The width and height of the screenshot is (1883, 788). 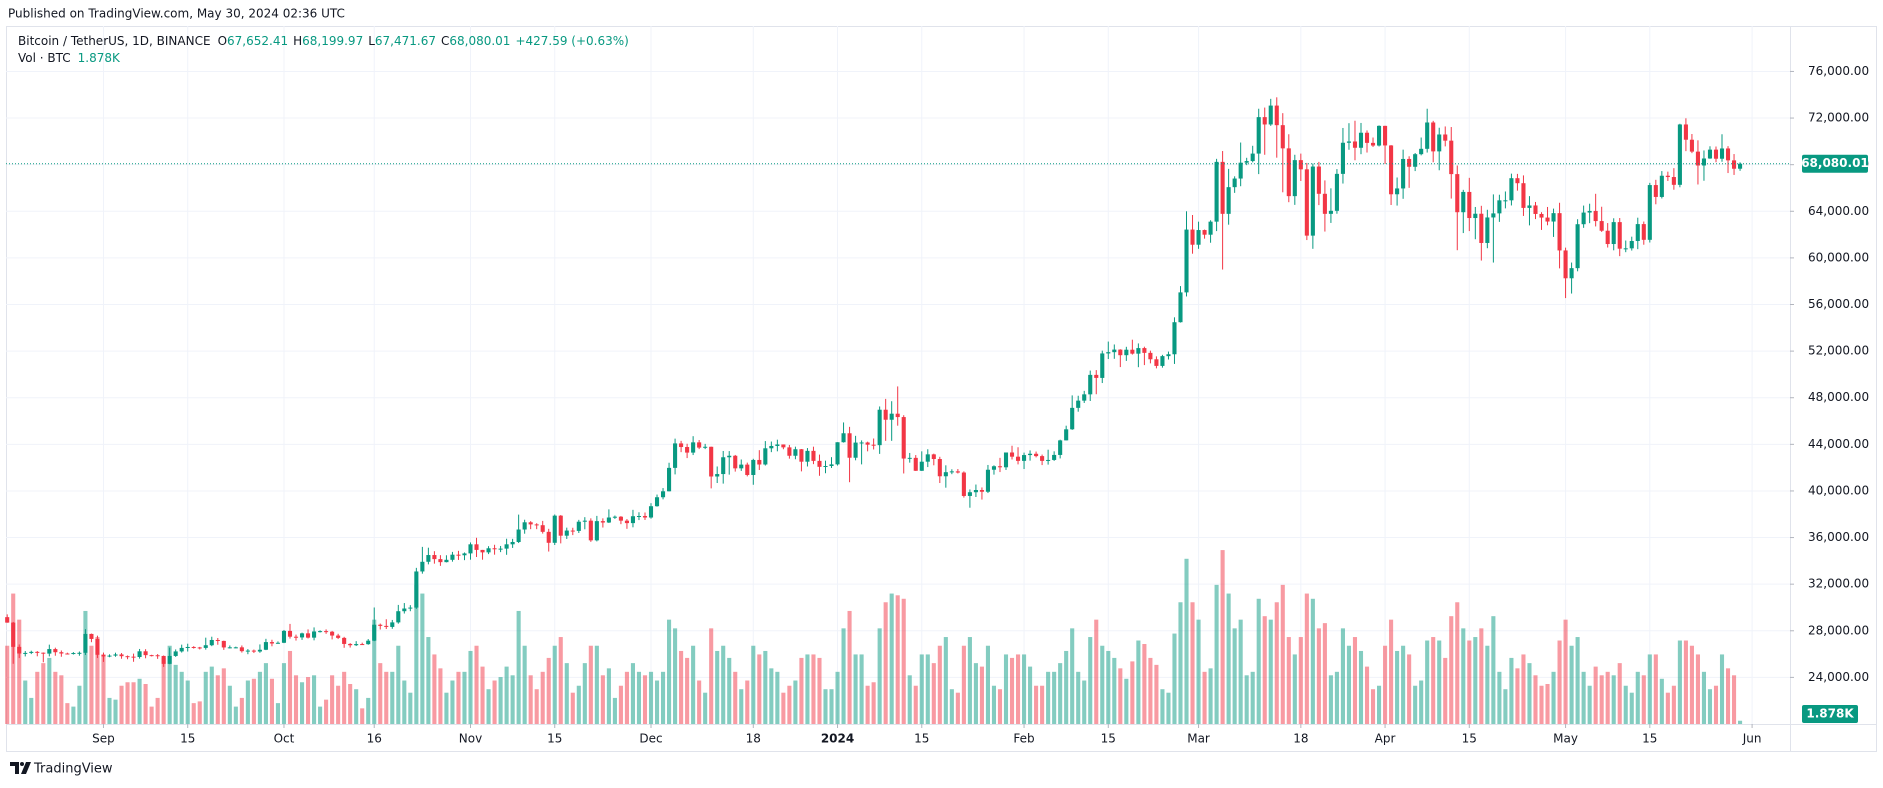 I want to click on symbol-name: Bitcoin / TetherUS, 1D, BINANCE, so click(x=114, y=41).